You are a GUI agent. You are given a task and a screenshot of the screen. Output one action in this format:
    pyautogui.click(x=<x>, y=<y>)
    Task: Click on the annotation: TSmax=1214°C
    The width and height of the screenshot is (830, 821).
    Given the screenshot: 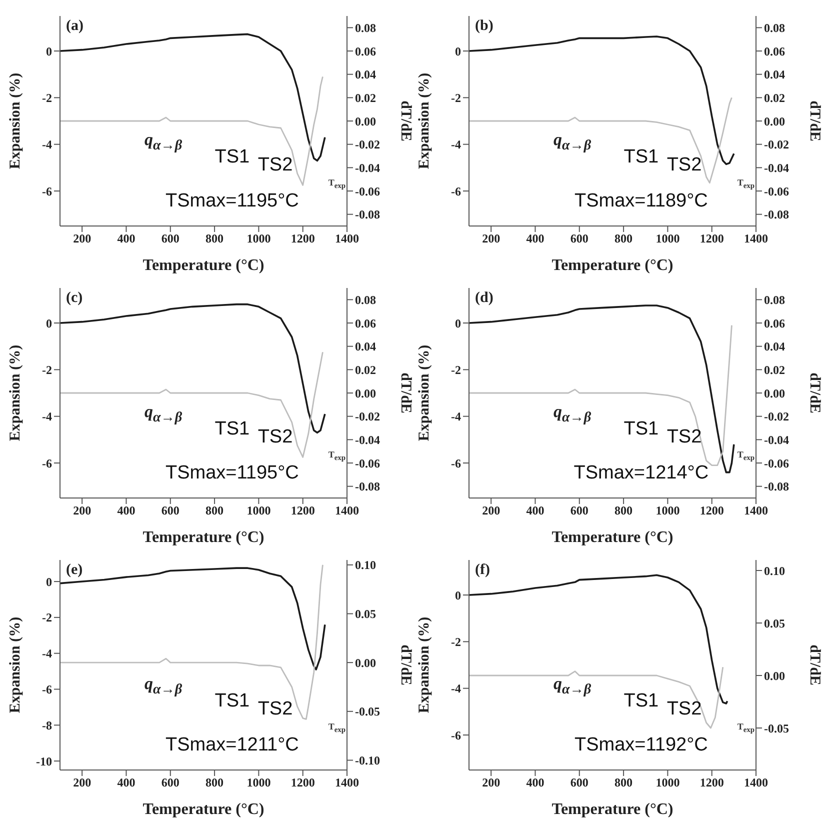 What is the action you would take?
    pyautogui.click(x=641, y=473)
    